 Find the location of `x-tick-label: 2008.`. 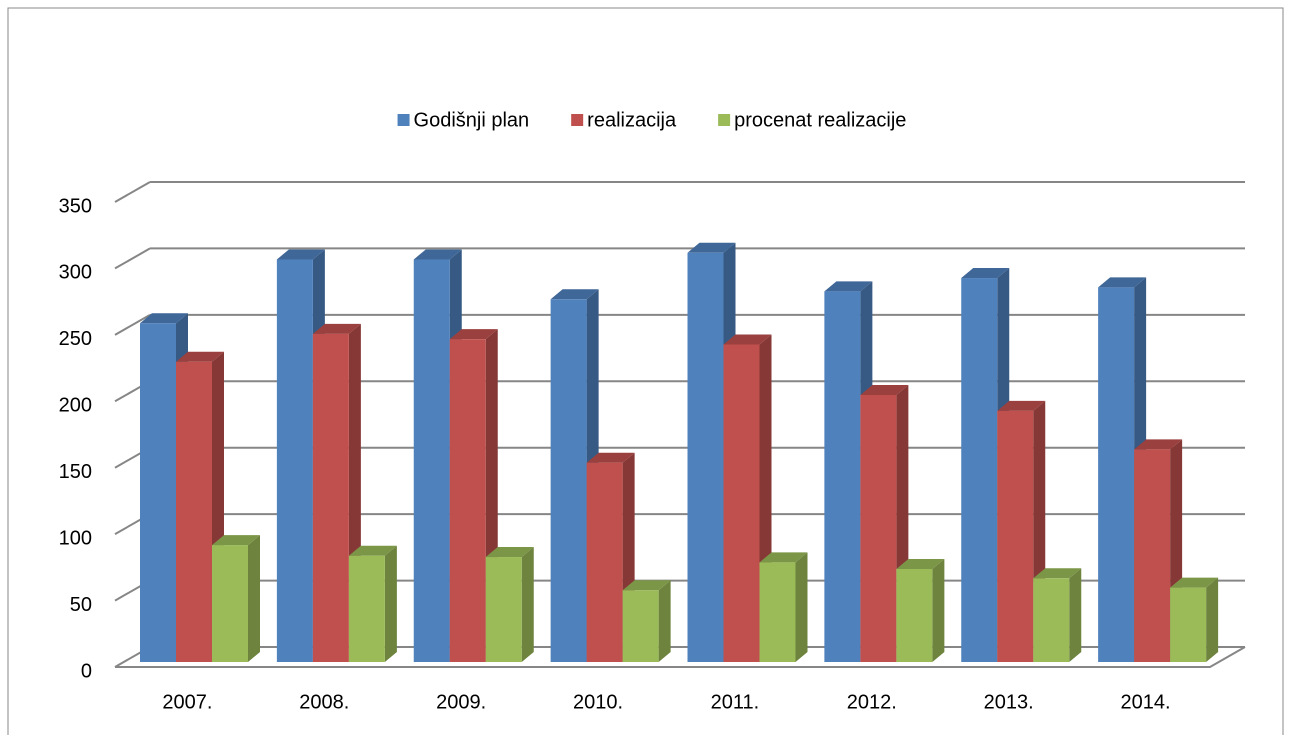

x-tick-label: 2008. is located at coordinates (324, 702).